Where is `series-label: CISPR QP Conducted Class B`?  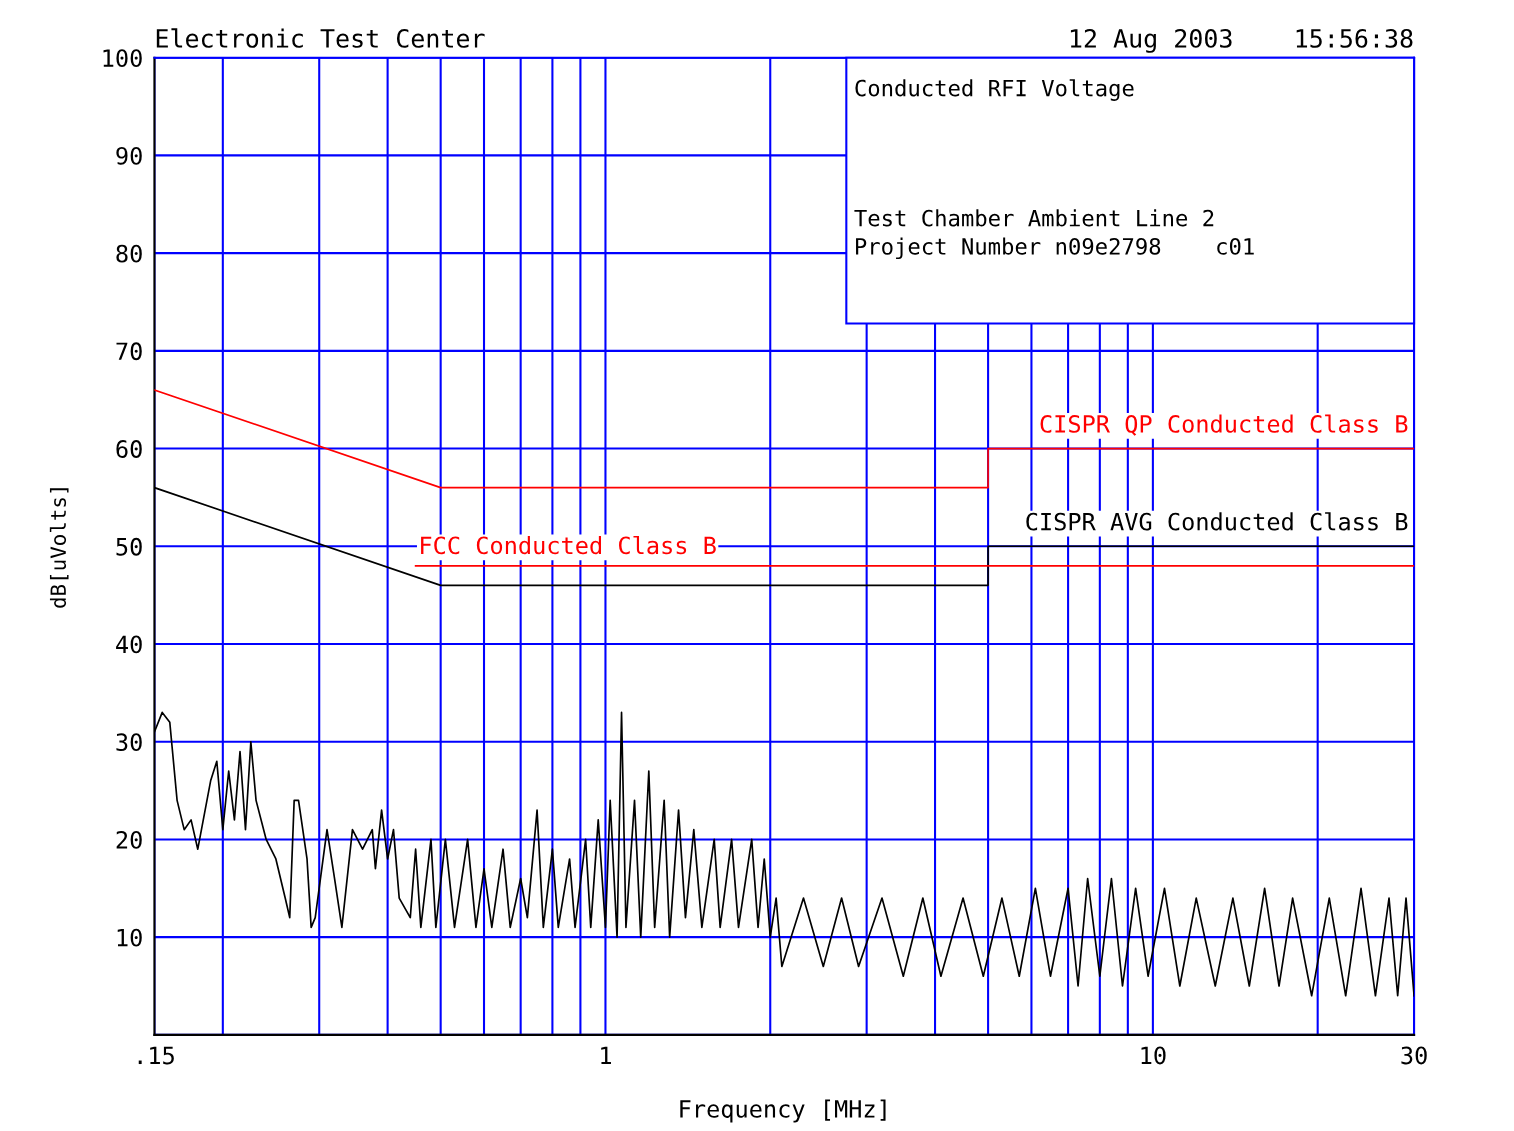
series-label: CISPR QP Conducted Class B is located at coordinates (1224, 425).